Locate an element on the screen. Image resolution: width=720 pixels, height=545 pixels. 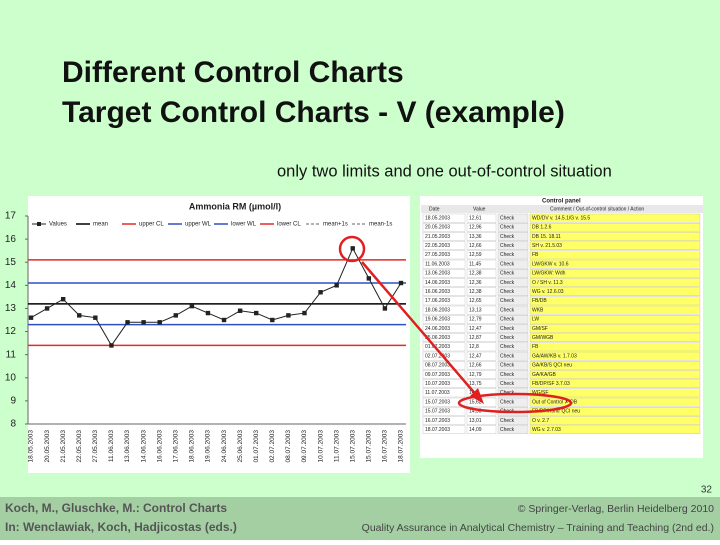
table-cell-text: 12,61 is located at coordinates (475, 218).